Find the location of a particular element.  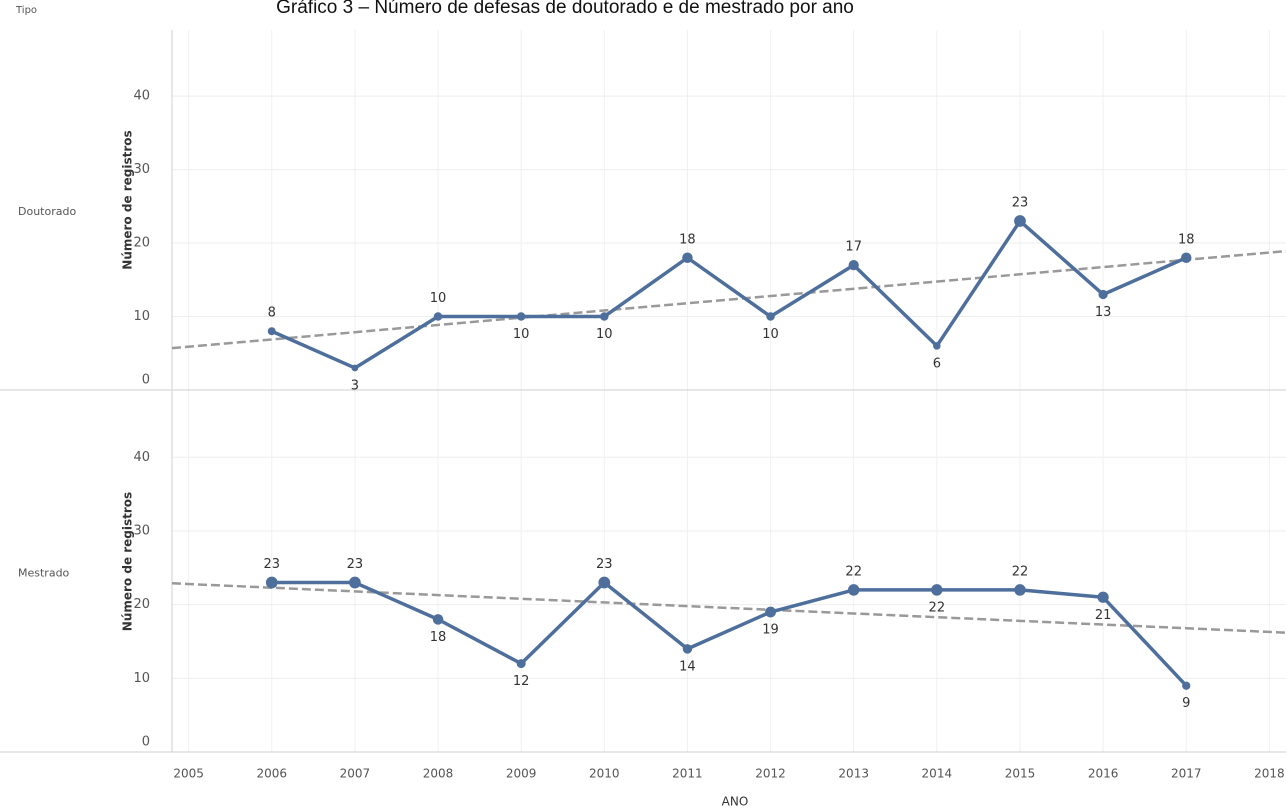

x-tick-label: 2017 is located at coordinates (1186, 774).